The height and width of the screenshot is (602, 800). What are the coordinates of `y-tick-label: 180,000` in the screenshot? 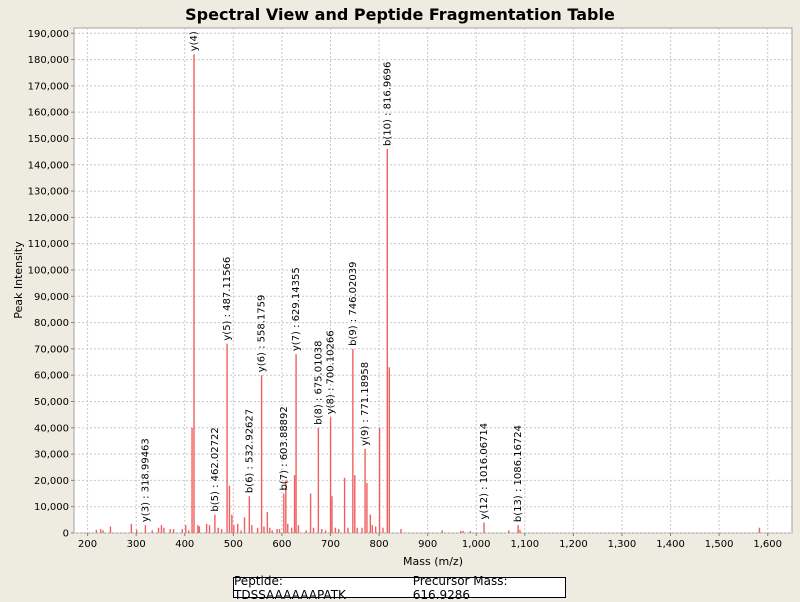 It's located at (48, 60).